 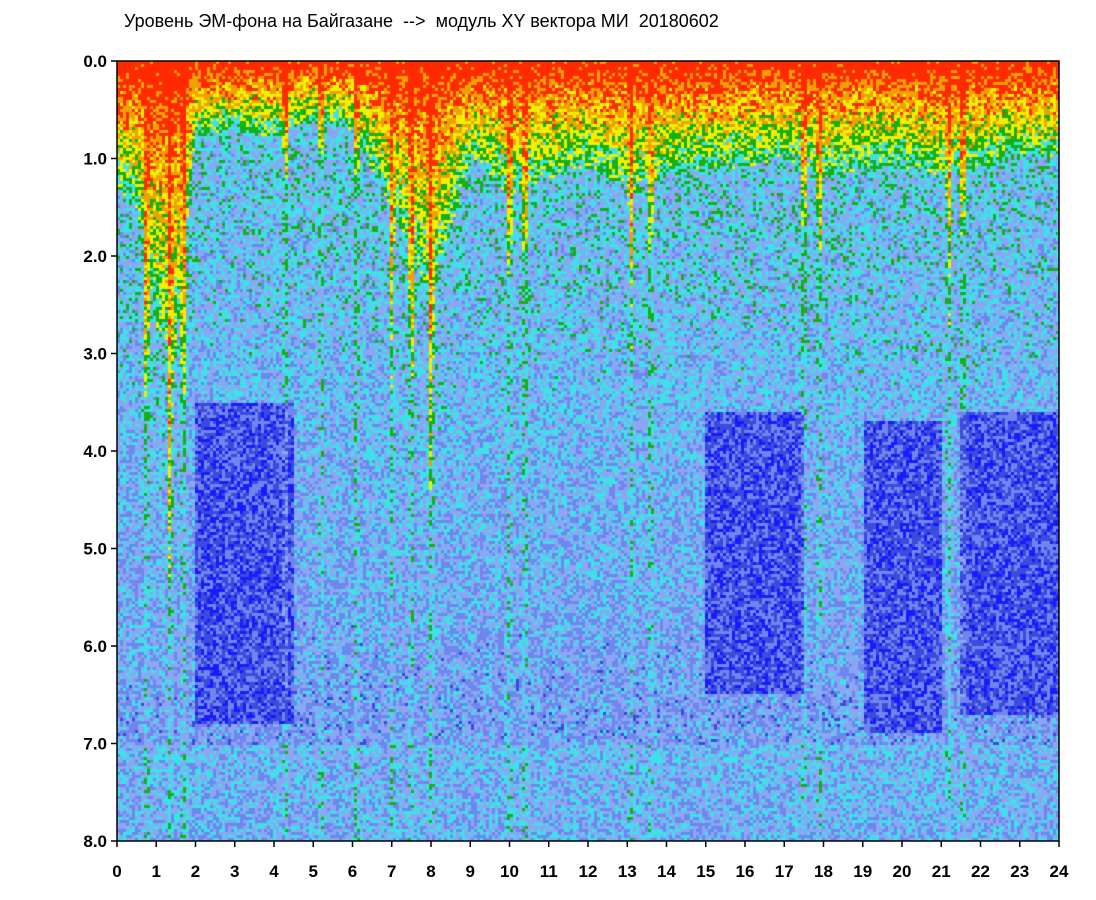 What do you see at coordinates (195, 871) in the screenshot?
I see `x-tick-label: 2` at bounding box center [195, 871].